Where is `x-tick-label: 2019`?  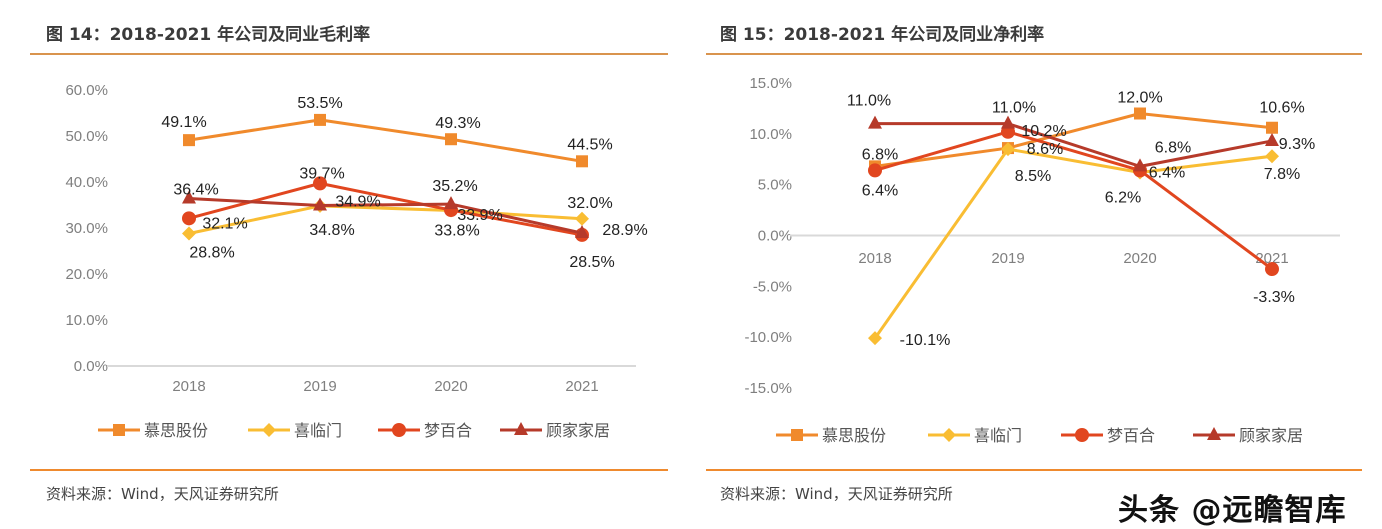 x-tick-label: 2019 is located at coordinates (1007, 258).